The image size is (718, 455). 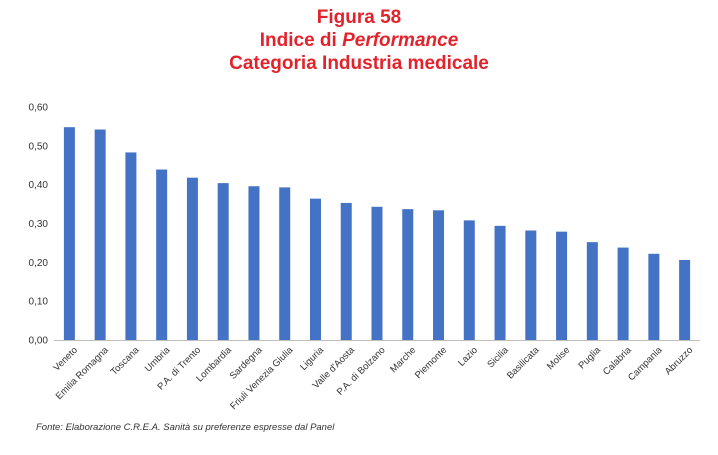 What do you see at coordinates (359, 63) in the screenshot?
I see `title-line-3: Categoria Industria medicale` at bounding box center [359, 63].